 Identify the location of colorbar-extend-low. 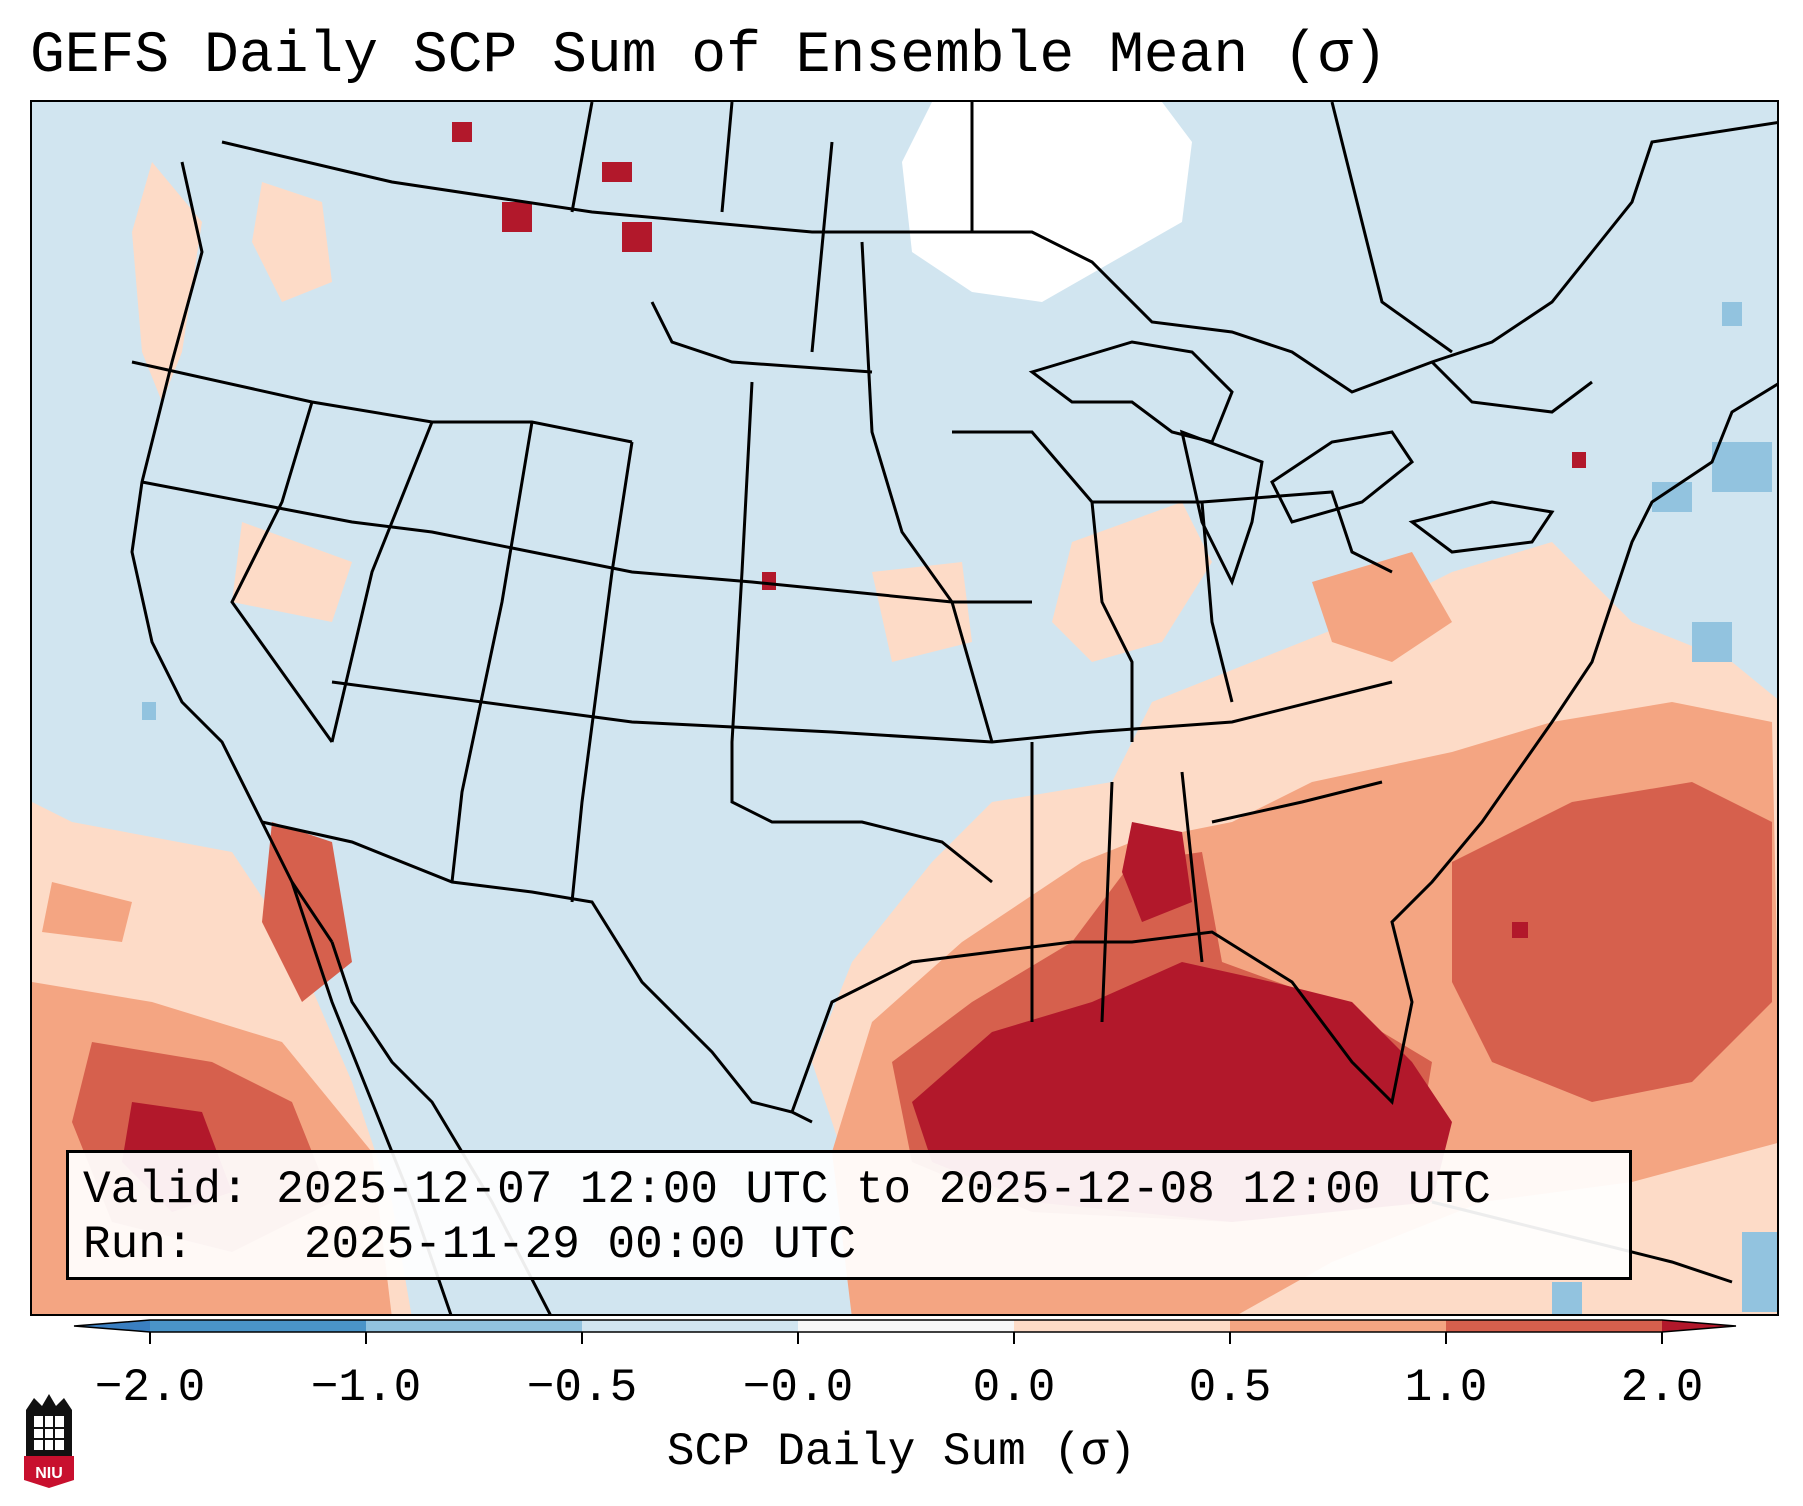
(112, 1326).